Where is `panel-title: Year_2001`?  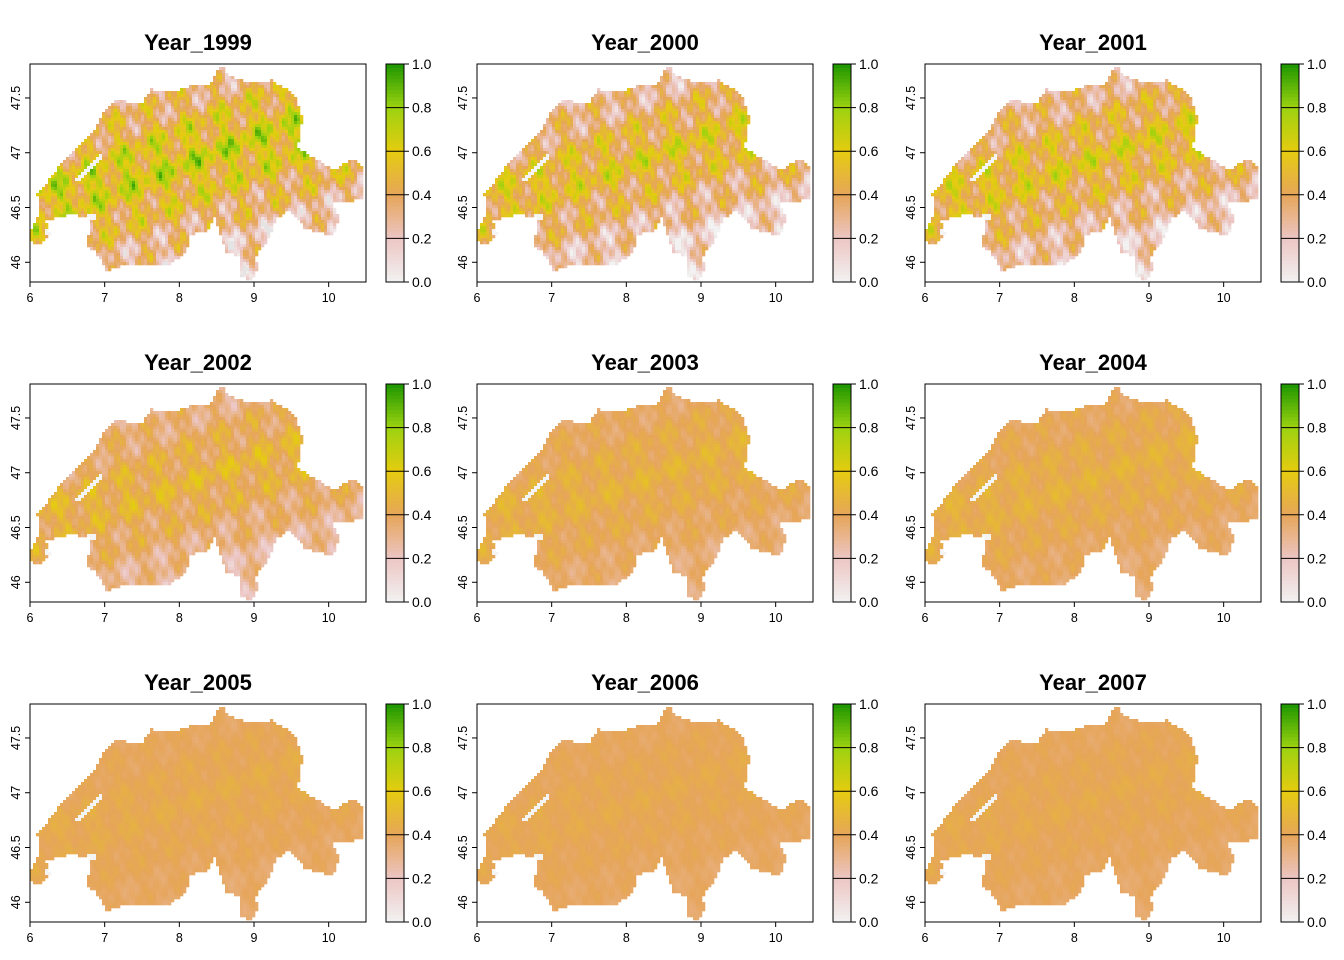
panel-title: Year_2001 is located at coordinates (1093, 42).